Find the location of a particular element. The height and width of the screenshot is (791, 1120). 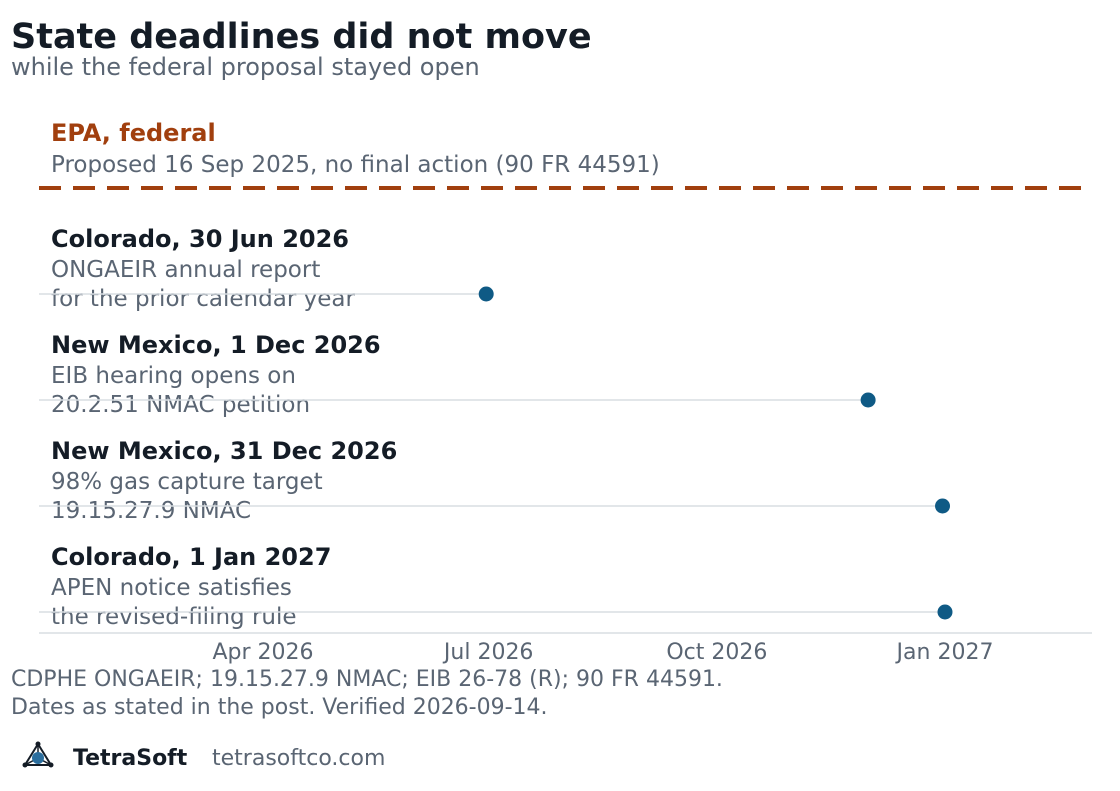

row-desc-line: 98% gas capture target is located at coordinates (187, 482).